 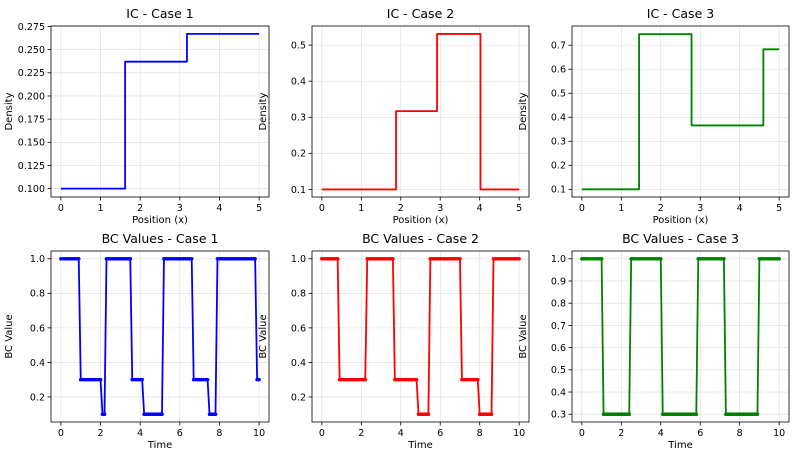 What do you see at coordinates (523, 336) in the screenshot?
I see `y-axis-label: BC Value` at bounding box center [523, 336].